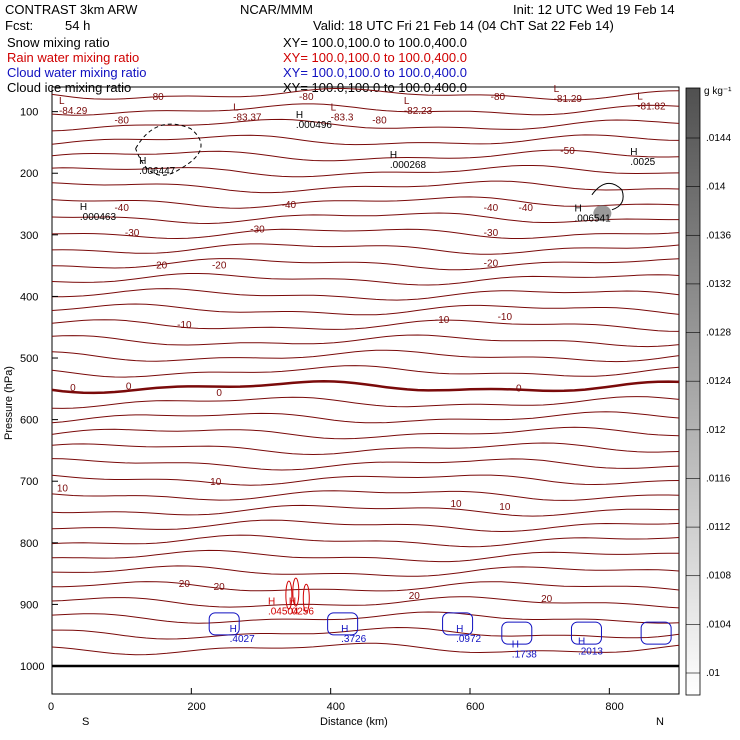  What do you see at coordinates (718, 381) in the screenshot?
I see `colorbar-tick-label: .0124` at bounding box center [718, 381].